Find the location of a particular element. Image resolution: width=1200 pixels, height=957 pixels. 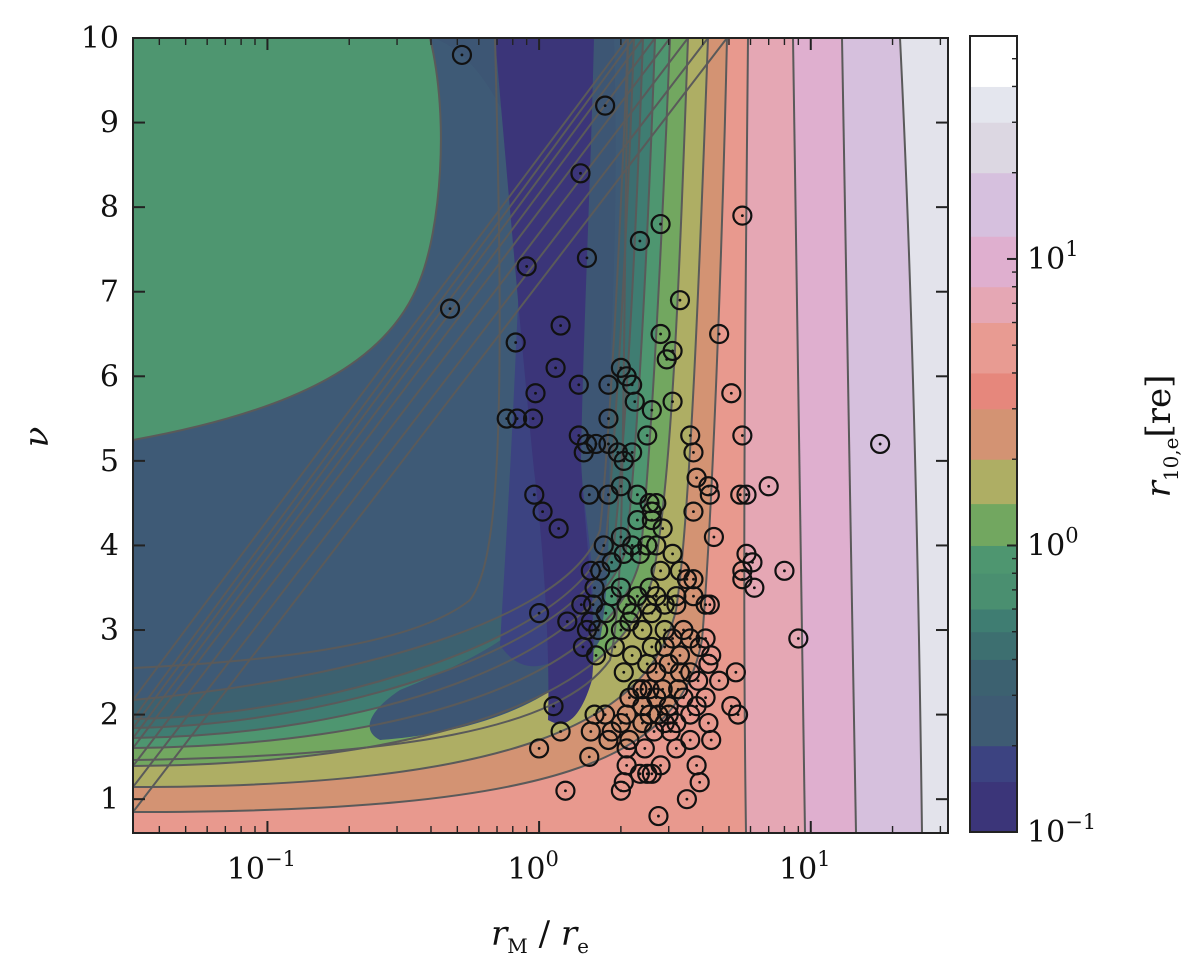

contour-region-upper-left is located at coordinates (287, 239).